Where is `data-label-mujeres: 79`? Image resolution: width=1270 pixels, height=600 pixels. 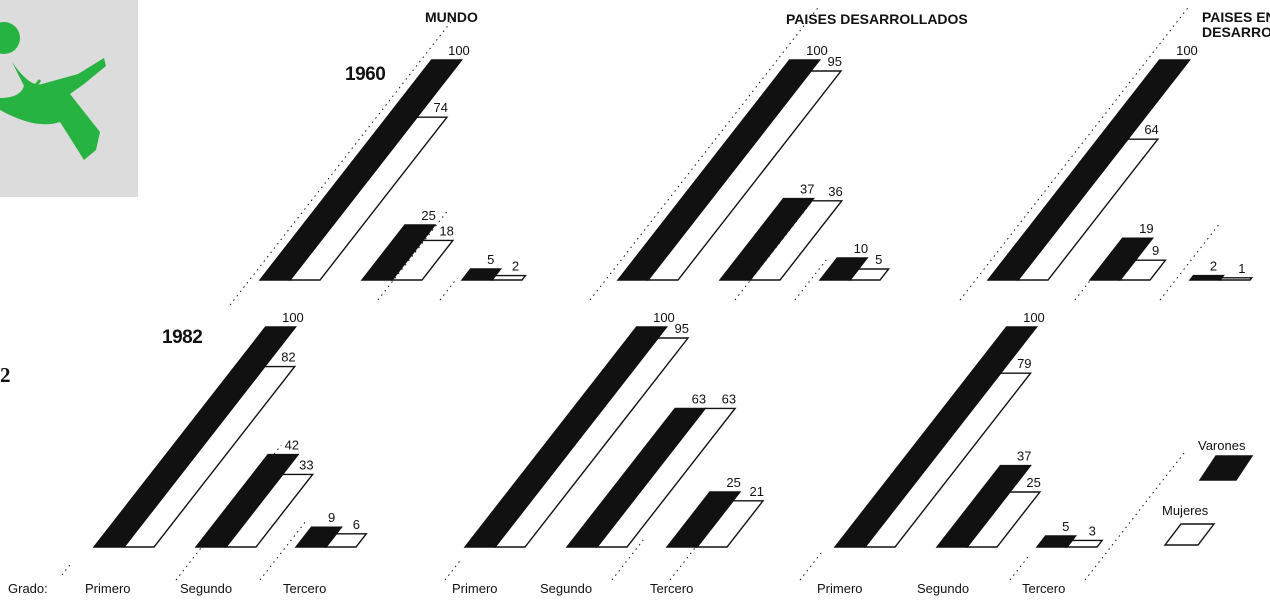
data-label-mujeres: 79 is located at coordinates (1024, 363).